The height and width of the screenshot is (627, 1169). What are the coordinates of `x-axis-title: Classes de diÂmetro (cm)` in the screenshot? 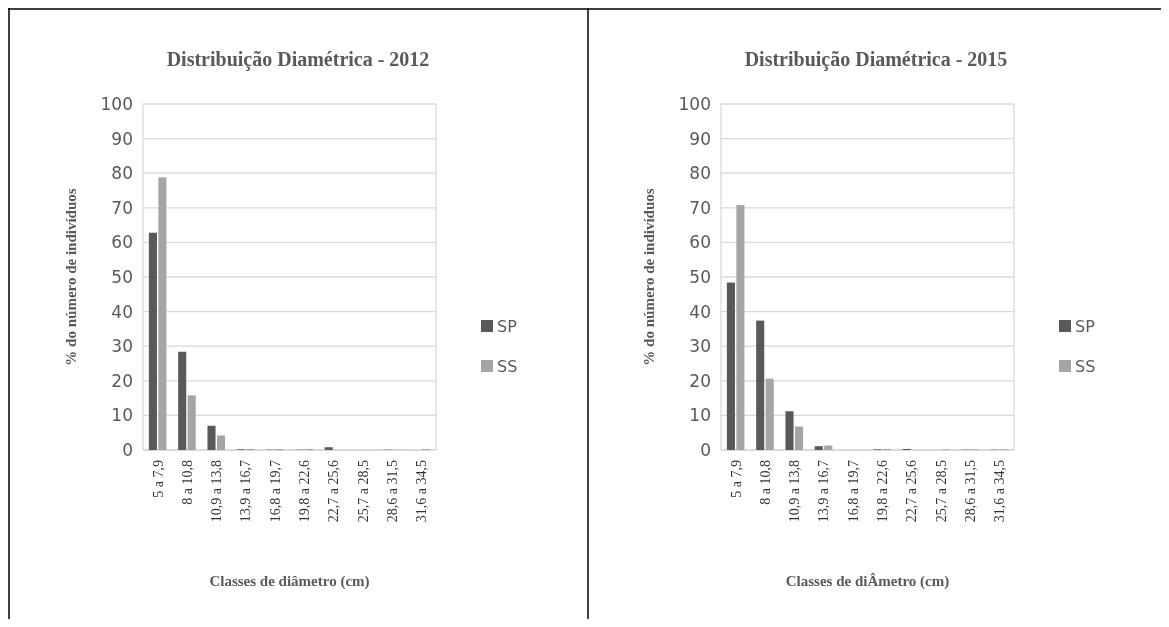 It's located at (867, 581).